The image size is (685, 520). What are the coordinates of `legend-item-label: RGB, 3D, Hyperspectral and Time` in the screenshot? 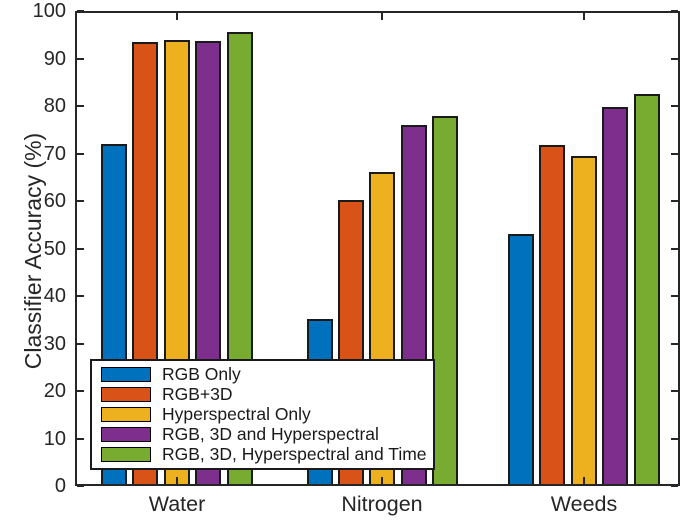 It's located at (294, 454).